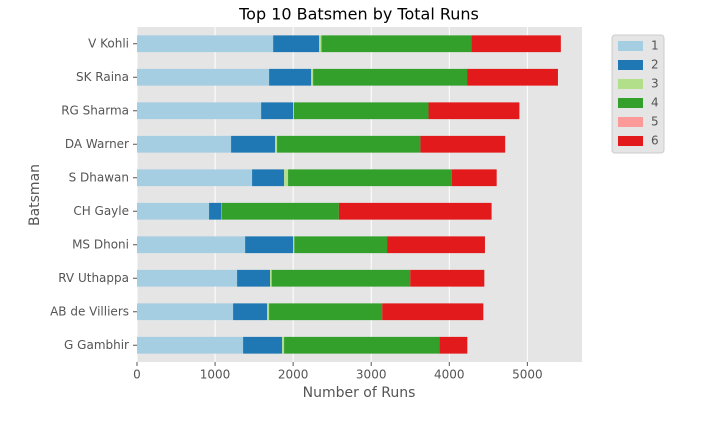 The image size is (701, 421). I want to click on y-tick-label: RG Sharma, so click(95, 110).